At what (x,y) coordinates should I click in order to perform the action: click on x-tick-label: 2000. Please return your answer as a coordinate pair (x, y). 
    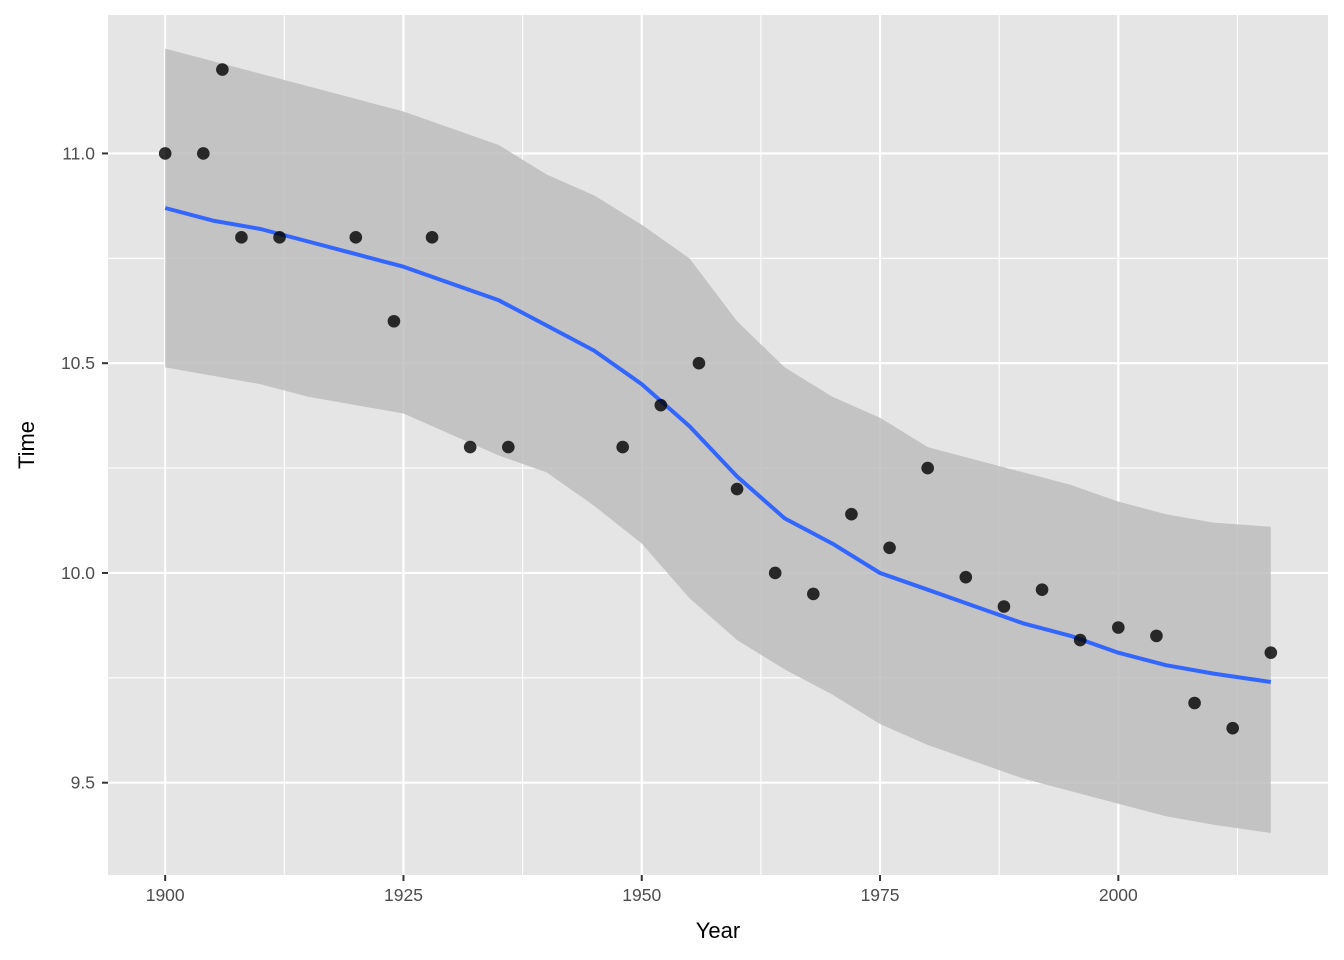
    Looking at the image, I should click on (1118, 895).